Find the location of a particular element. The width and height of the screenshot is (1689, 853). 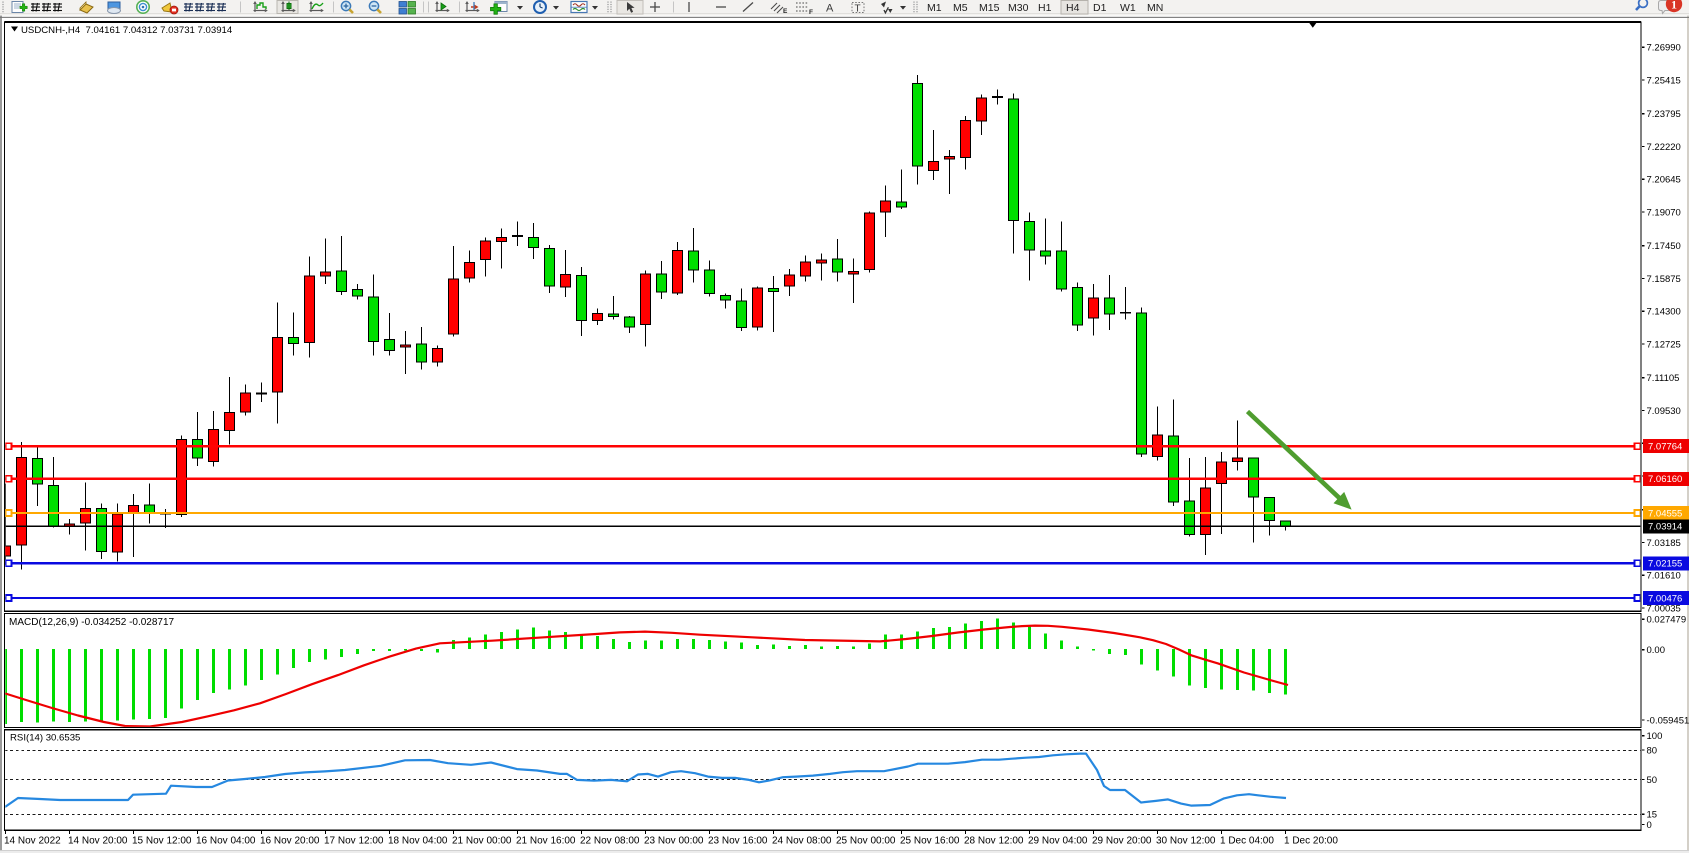

svg-text: W1 is located at coordinates (1128, 8).